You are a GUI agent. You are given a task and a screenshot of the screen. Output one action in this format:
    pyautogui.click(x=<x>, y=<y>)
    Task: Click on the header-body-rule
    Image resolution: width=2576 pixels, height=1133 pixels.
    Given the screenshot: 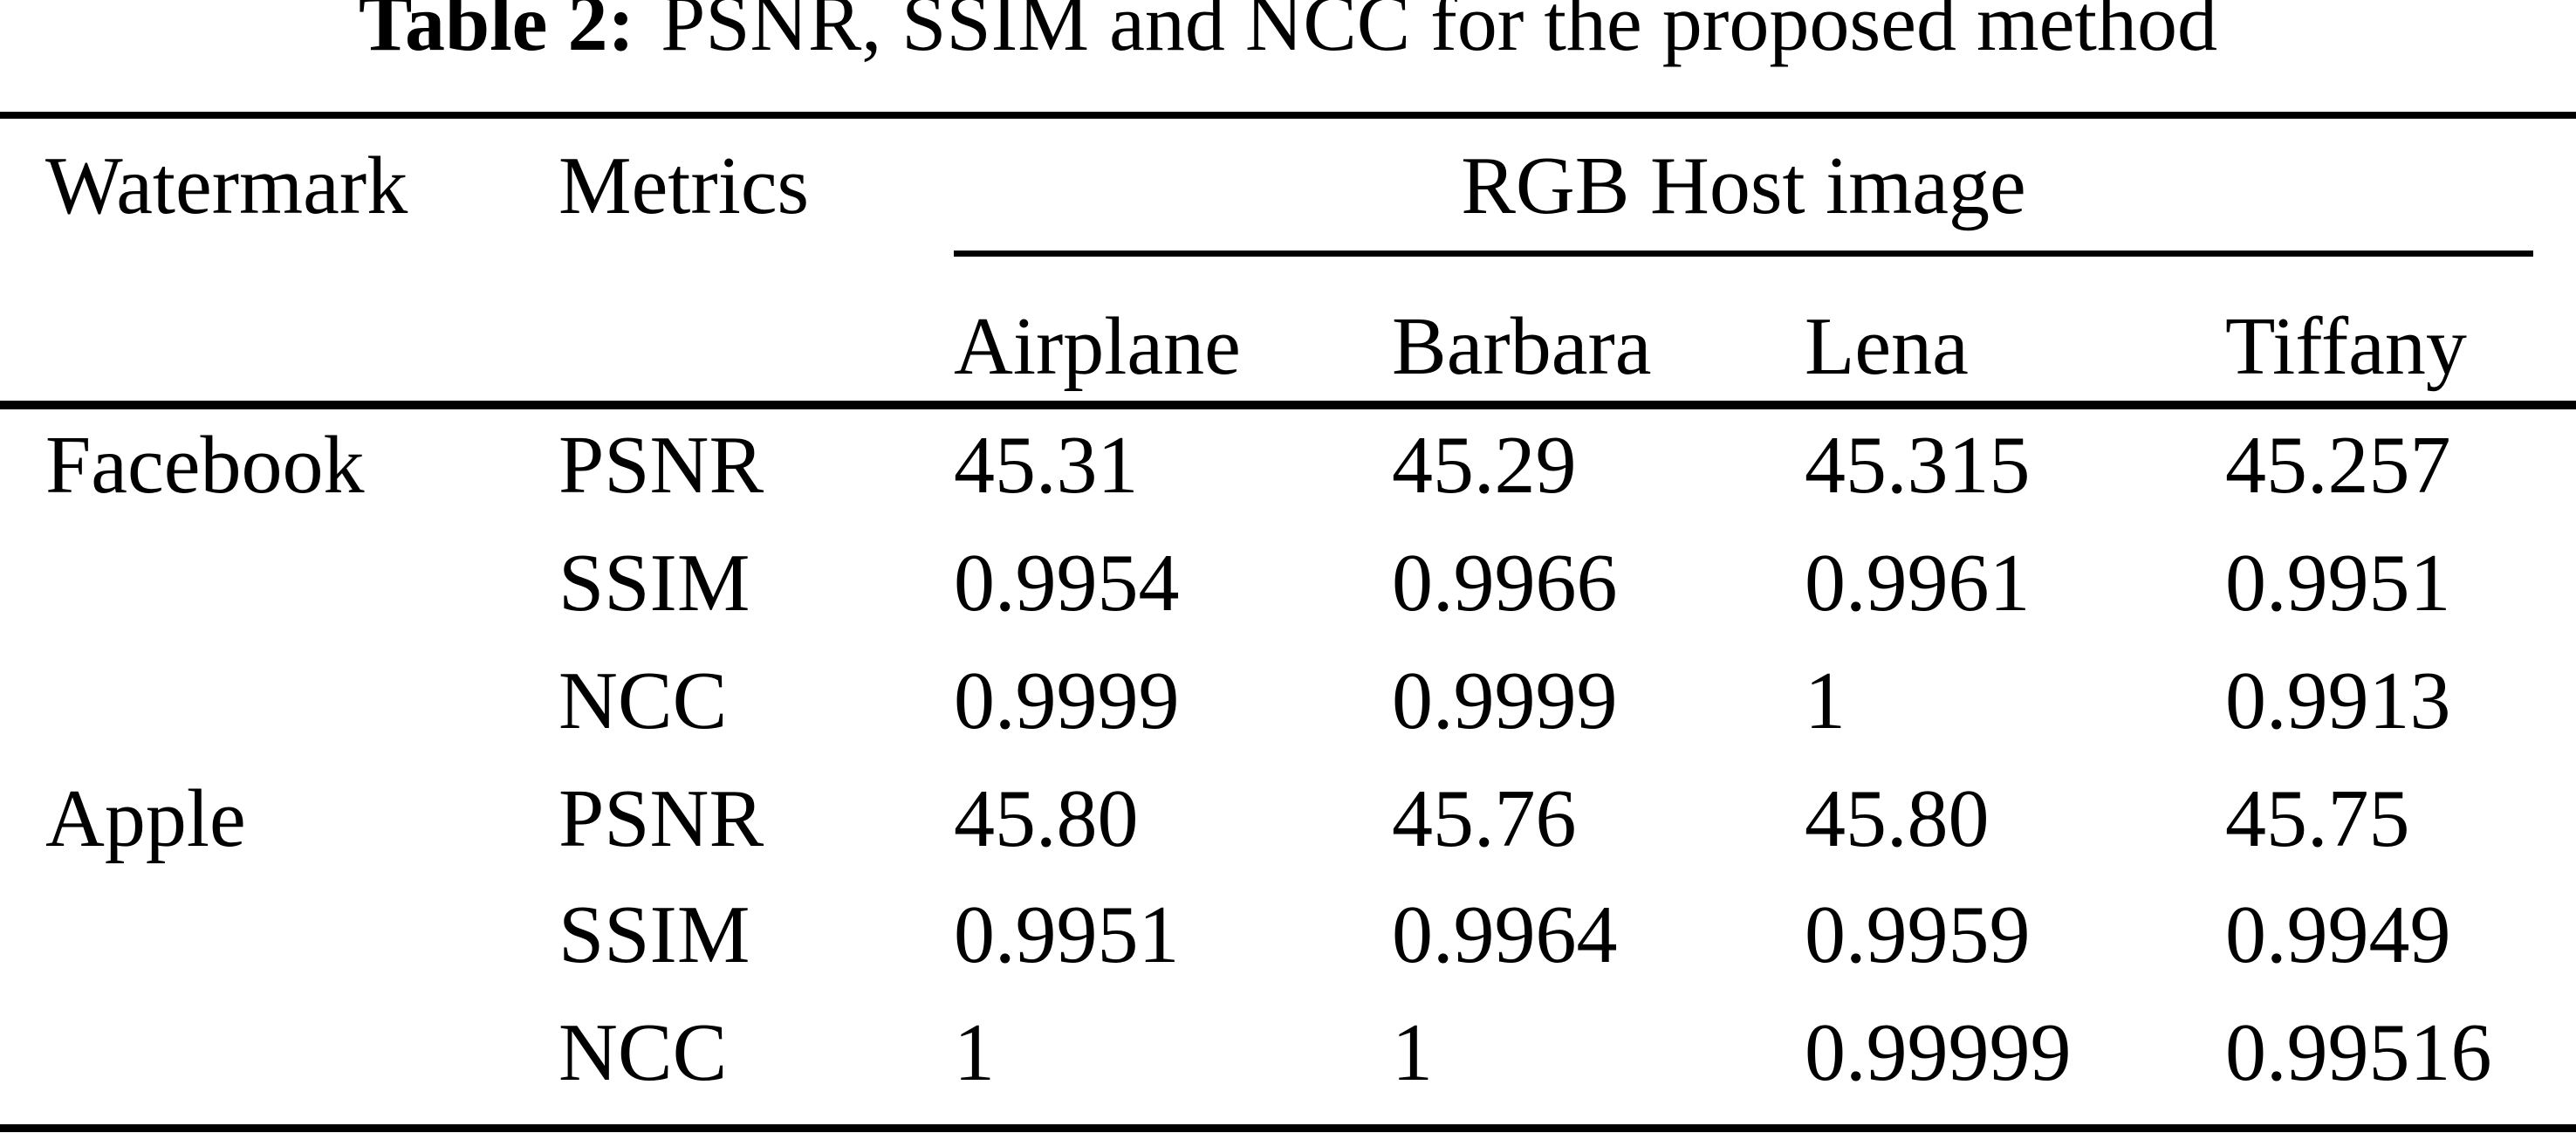 What is the action you would take?
    pyautogui.click(x=1288, y=405)
    